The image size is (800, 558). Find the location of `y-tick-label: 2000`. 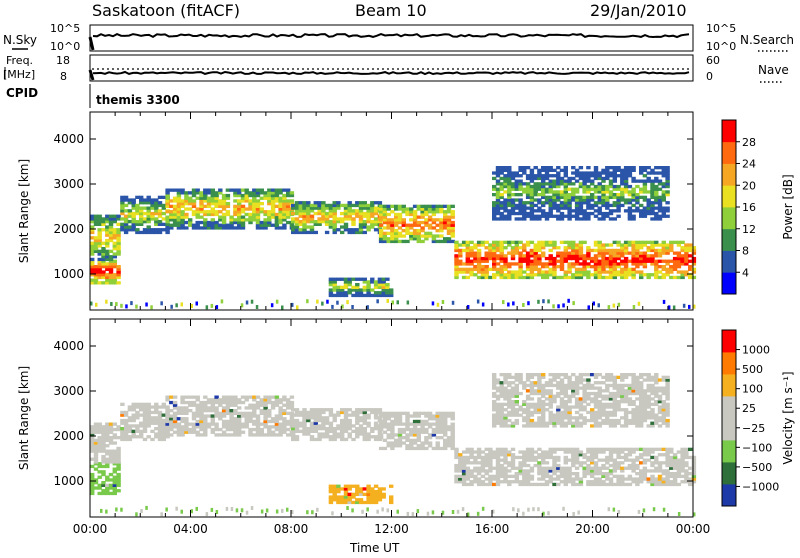

y-tick-label: 2000 is located at coordinates (68, 229).